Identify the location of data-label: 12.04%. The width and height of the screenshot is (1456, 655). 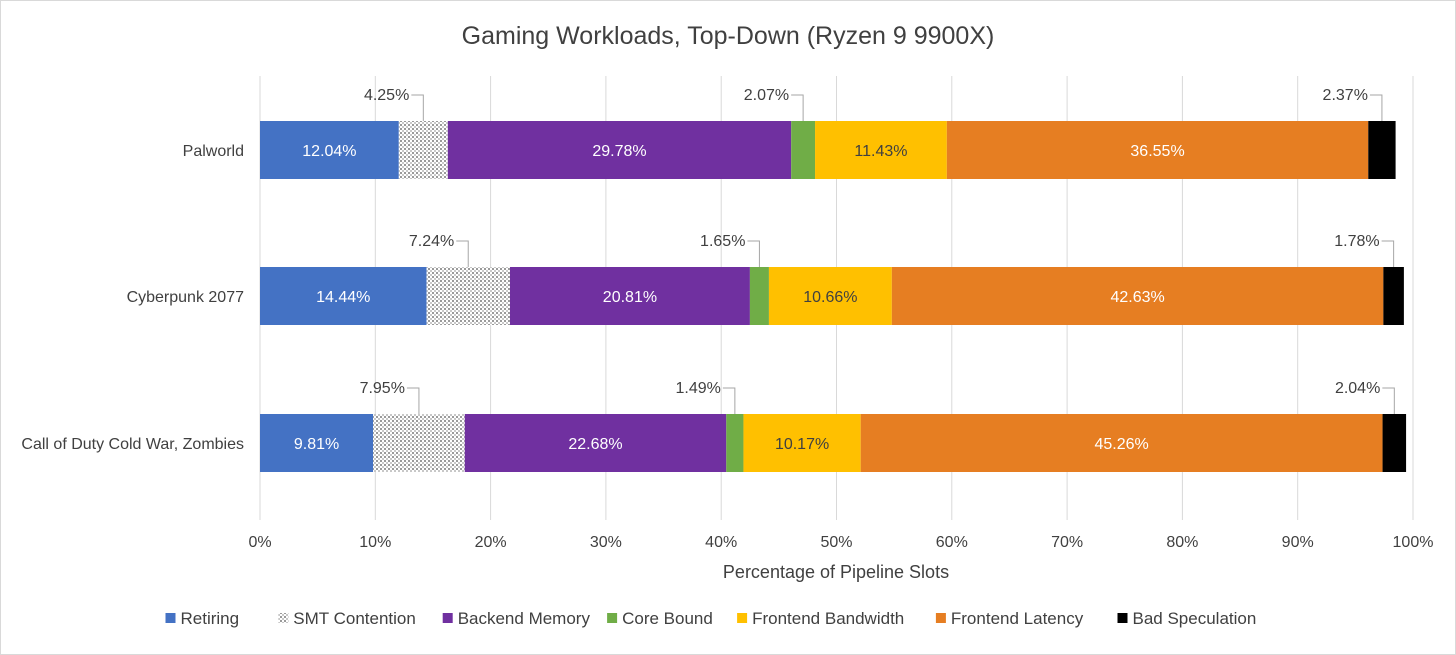
(329, 151).